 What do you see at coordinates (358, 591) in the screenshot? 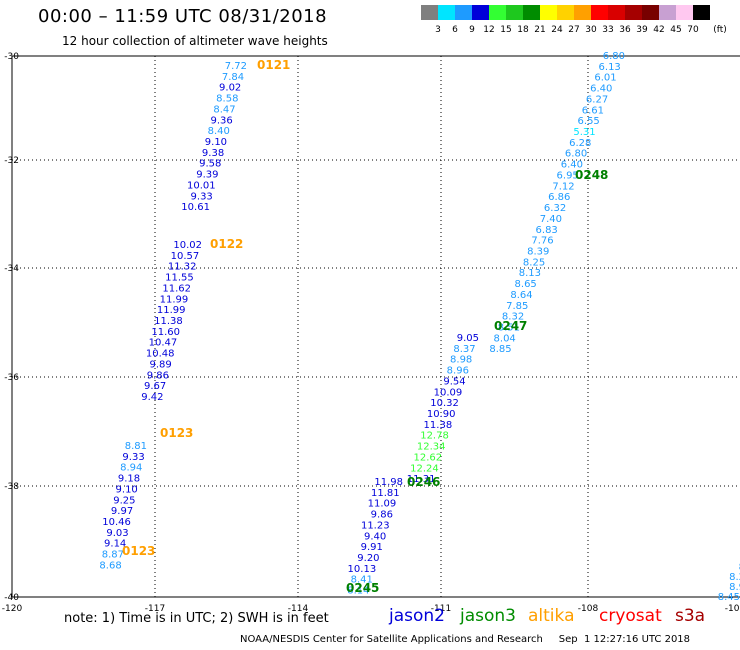
I see `wave-height-label: 8.14` at bounding box center [358, 591].